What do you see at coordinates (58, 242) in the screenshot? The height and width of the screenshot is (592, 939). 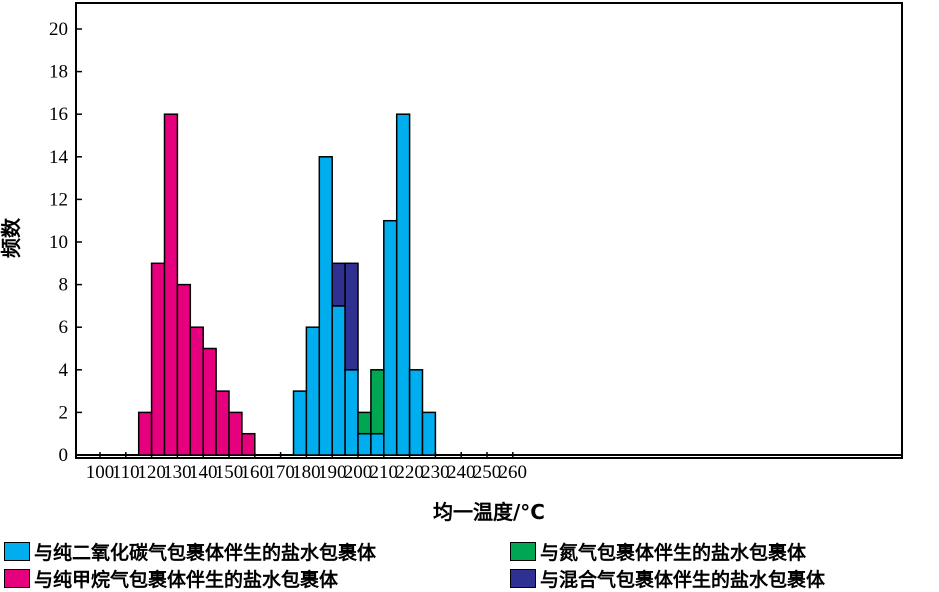 I see `y-tick-label-10: 10` at bounding box center [58, 242].